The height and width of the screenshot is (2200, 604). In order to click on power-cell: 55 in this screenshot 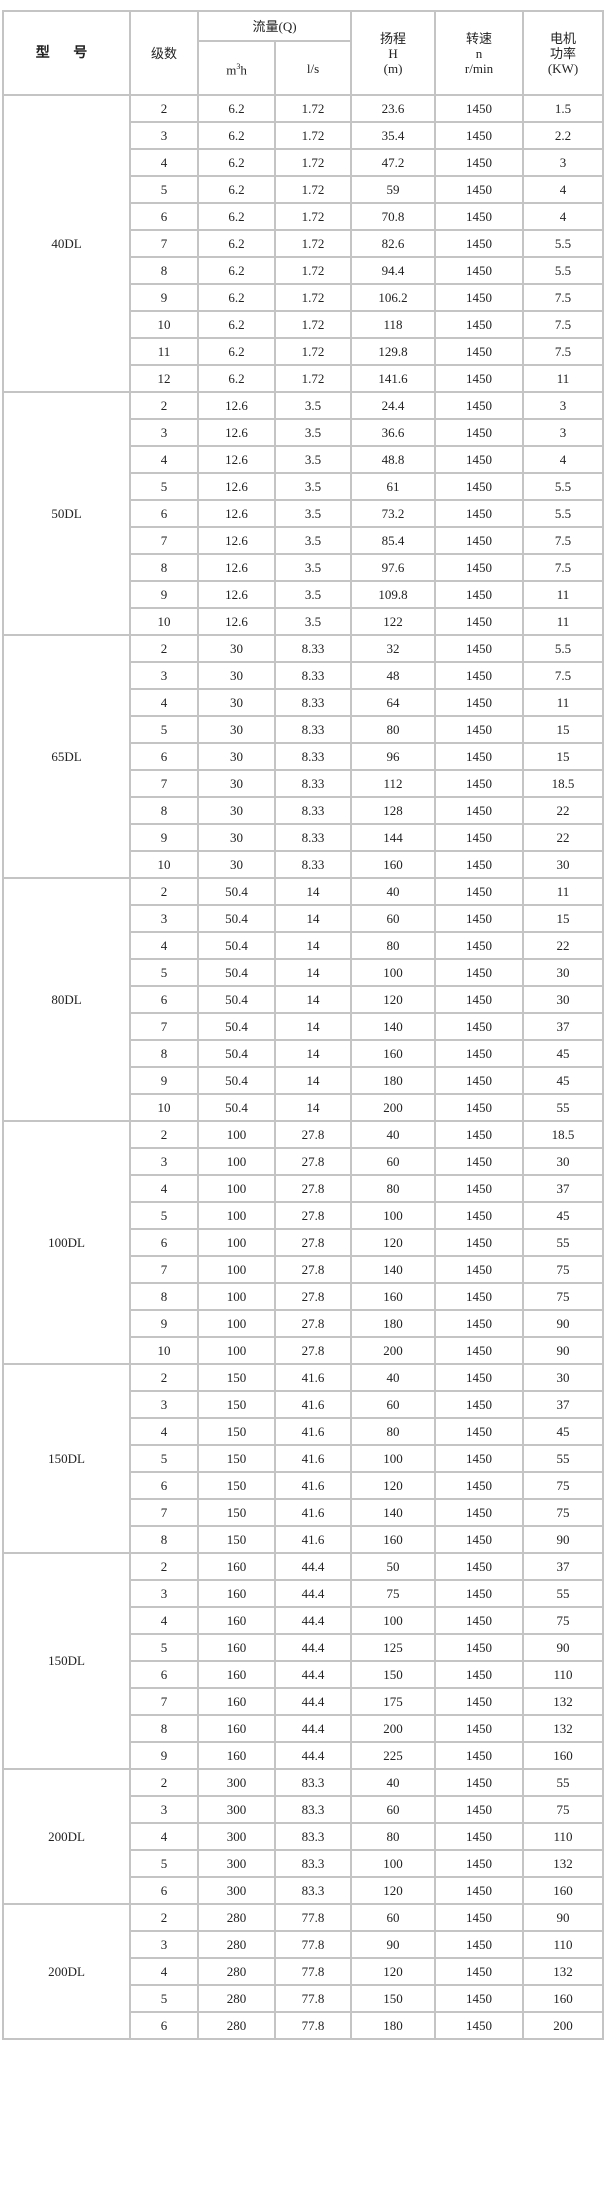, I will do `click(563, 1242)`.